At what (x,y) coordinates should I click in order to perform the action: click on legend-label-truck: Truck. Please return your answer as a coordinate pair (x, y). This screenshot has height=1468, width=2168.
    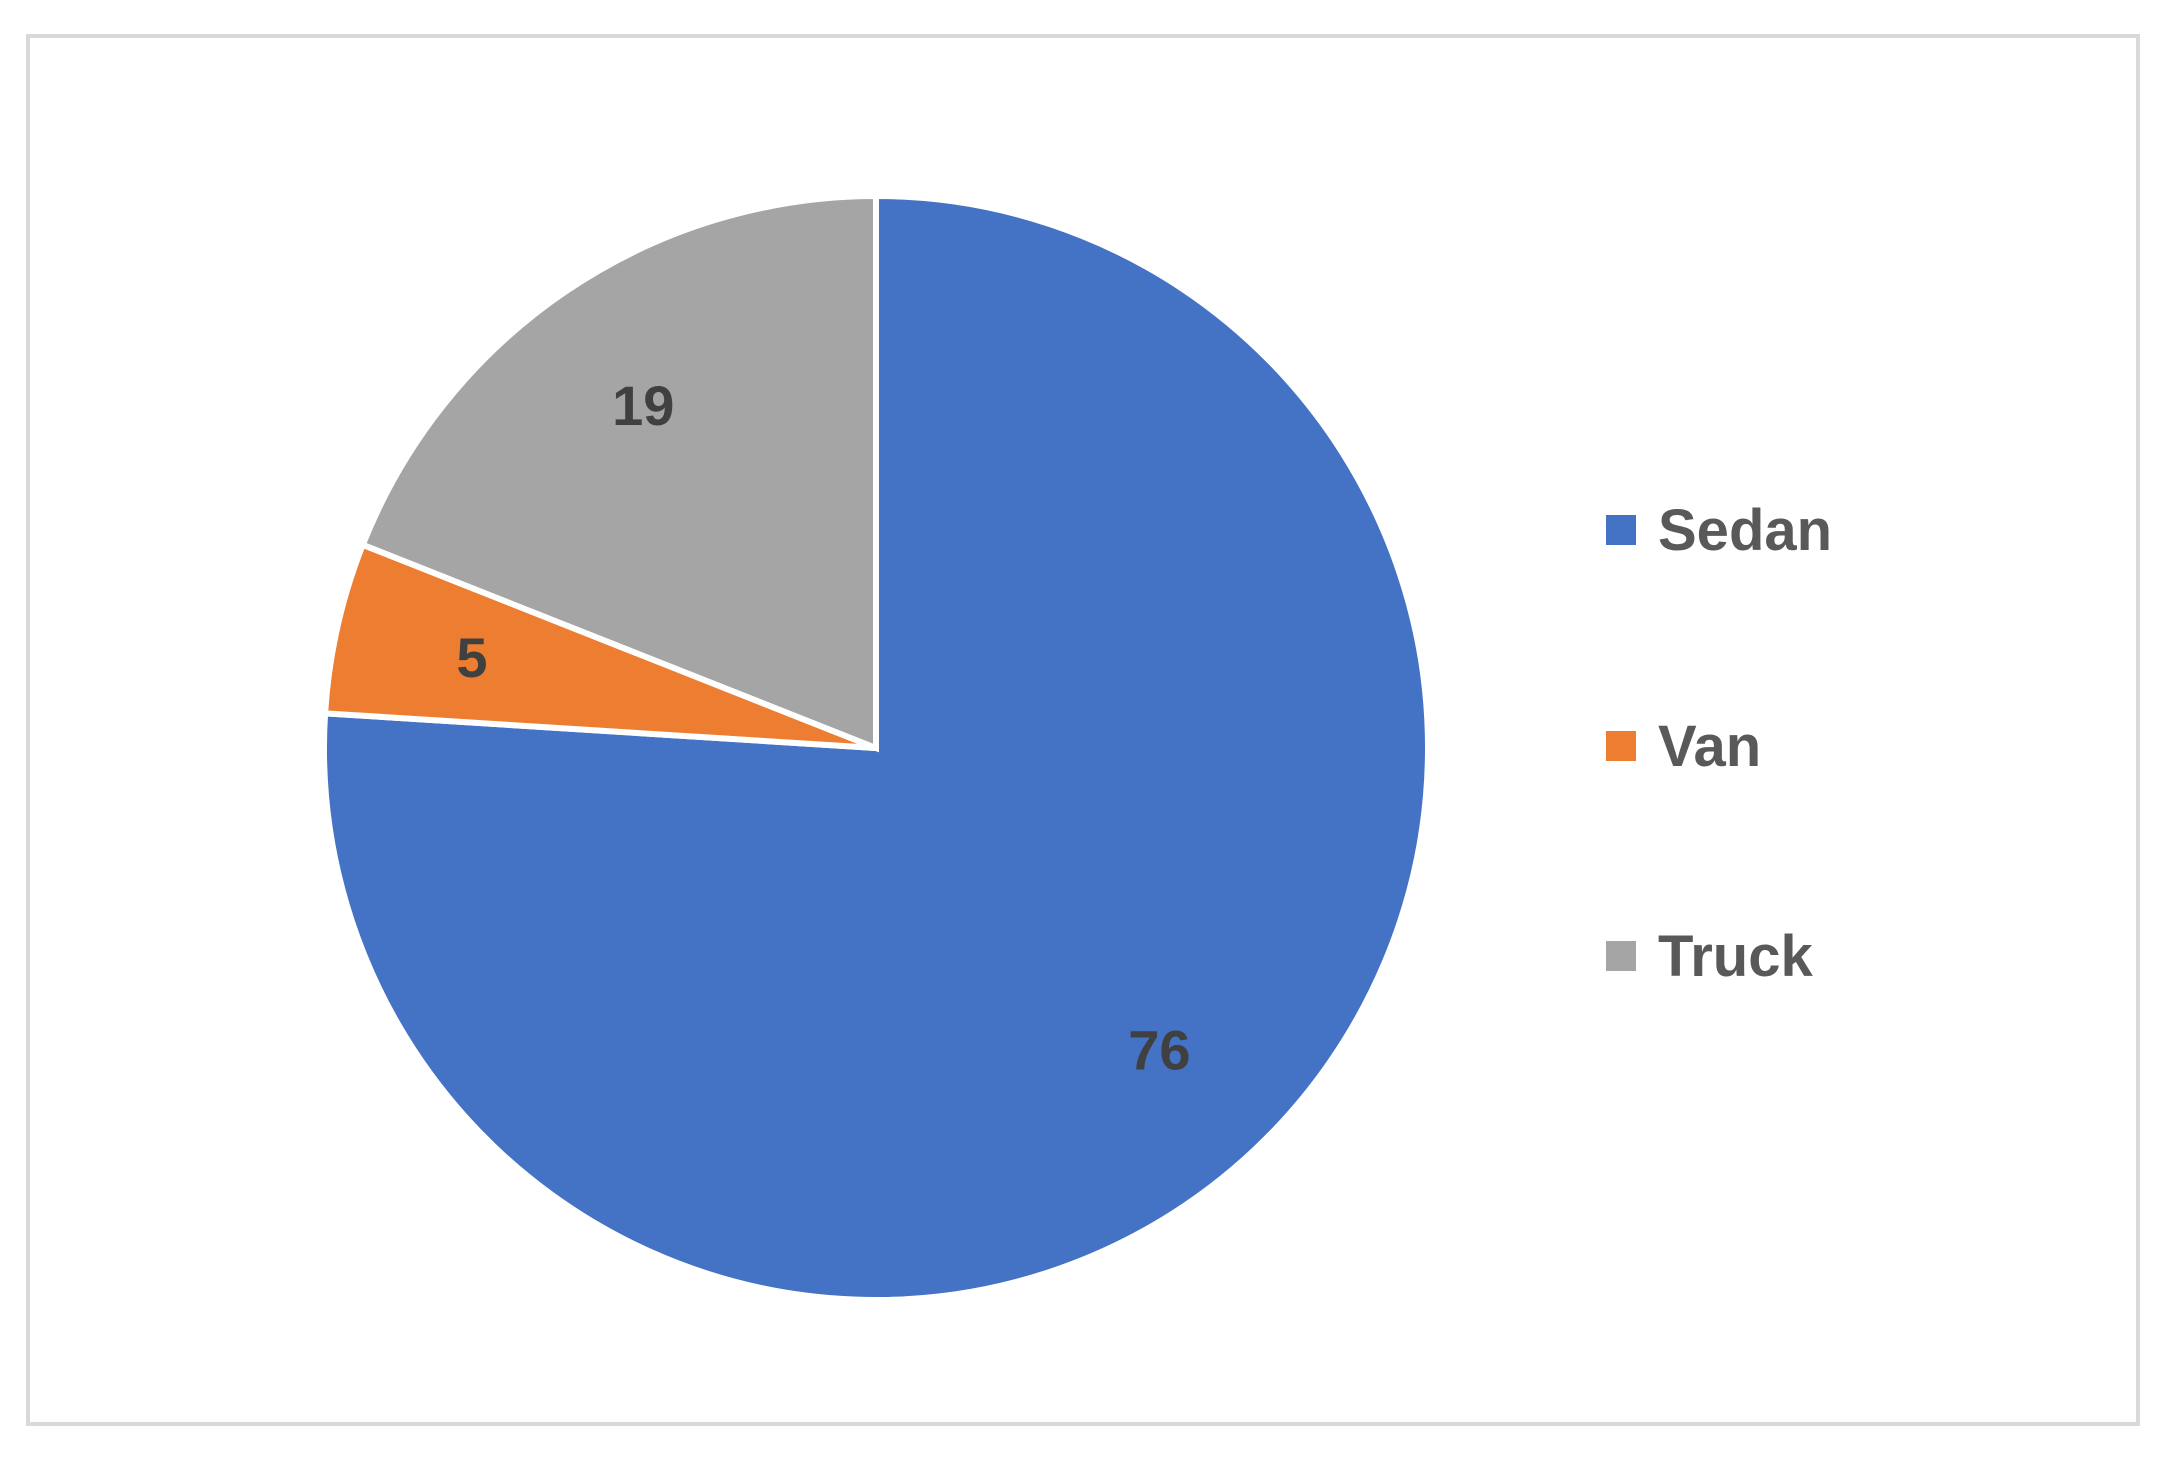
    Looking at the image, I should click on (1735, 956).